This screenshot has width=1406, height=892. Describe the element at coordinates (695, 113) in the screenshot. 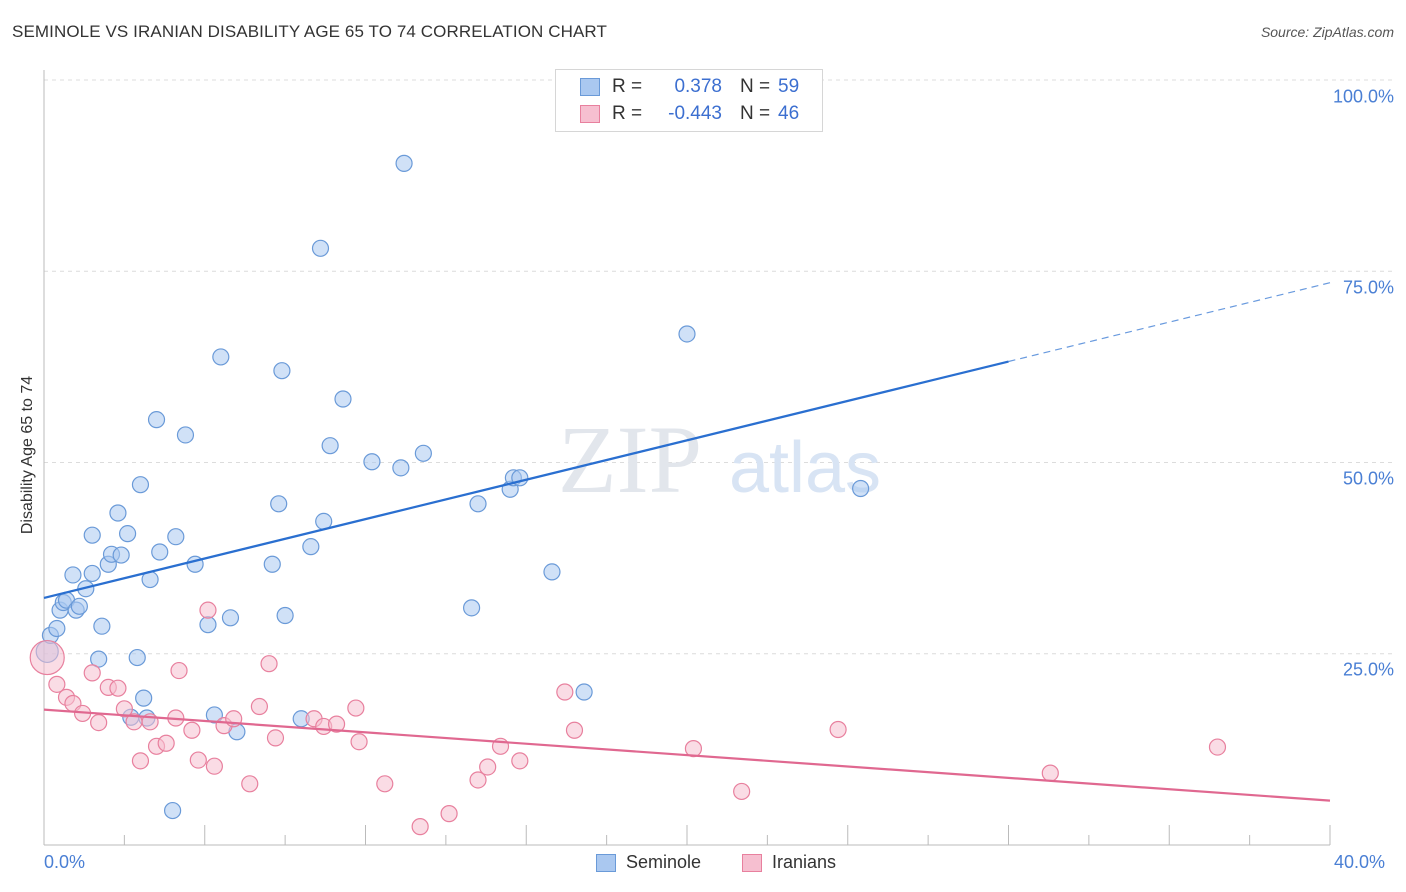

I see `legend-r-value: -0.443` at that location.